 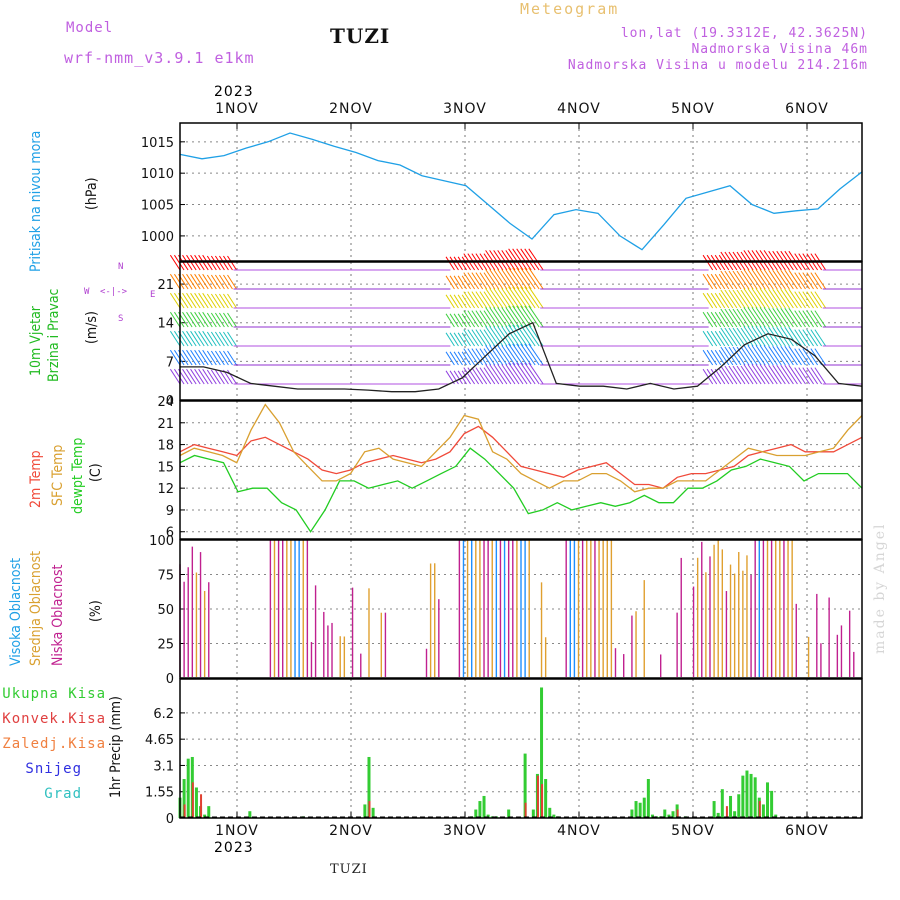 I want to click on panel-frame, so click(x=521, y=470).